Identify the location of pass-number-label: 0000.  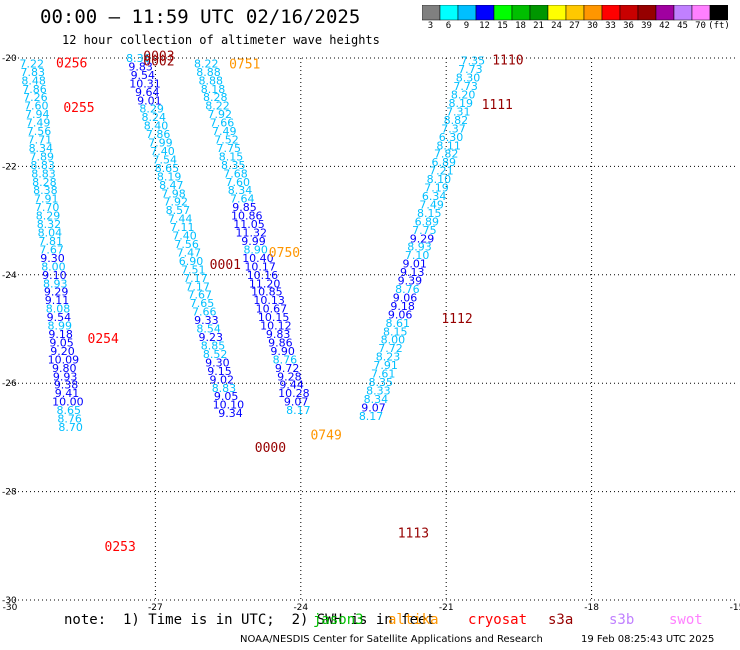
(270, 448).